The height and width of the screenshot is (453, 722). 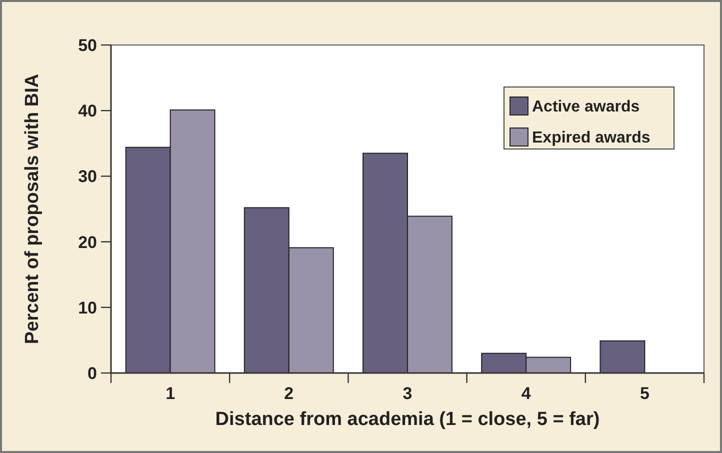 What do you see at coordinates (87, 308) in the screenshot?
I see `y-tick-label: 10` at bounding box center [87, 308].